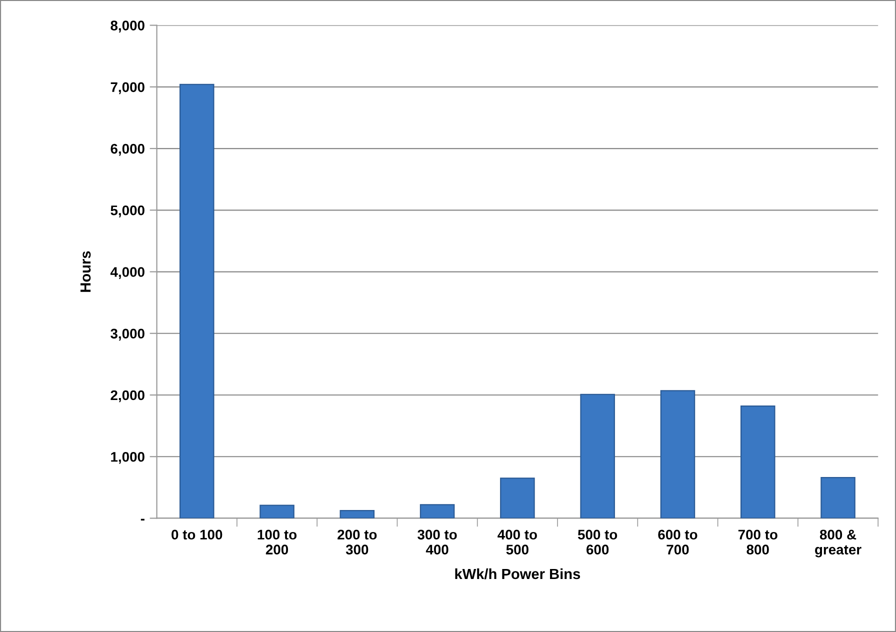 The image size is (896, 632). I want to click on x-tick-label: 100 to 200, so click(277, 542).